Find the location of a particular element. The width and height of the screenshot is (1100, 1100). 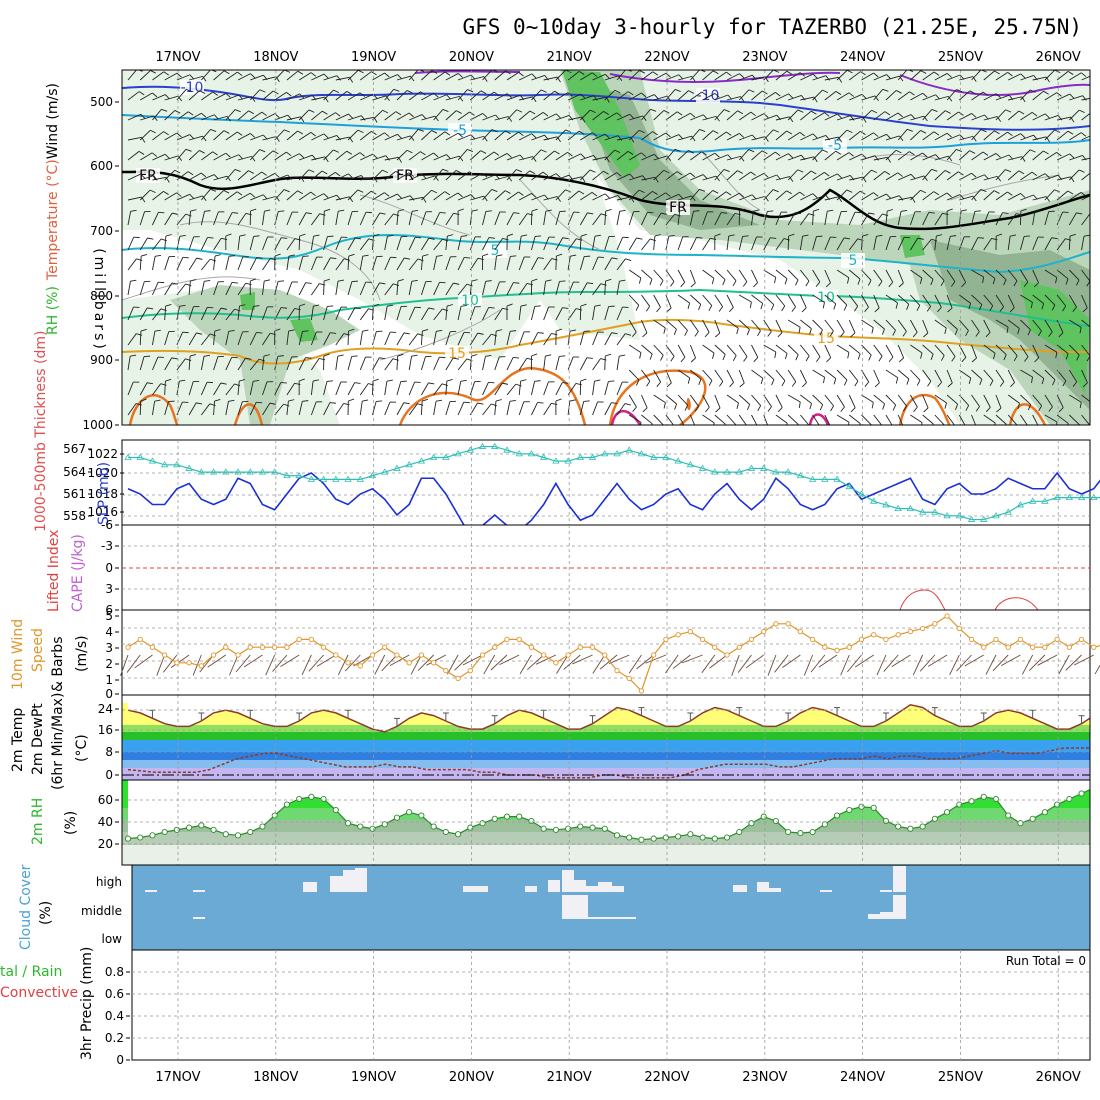

date-label-top: 17NOV is located at coordinates (177, 57).